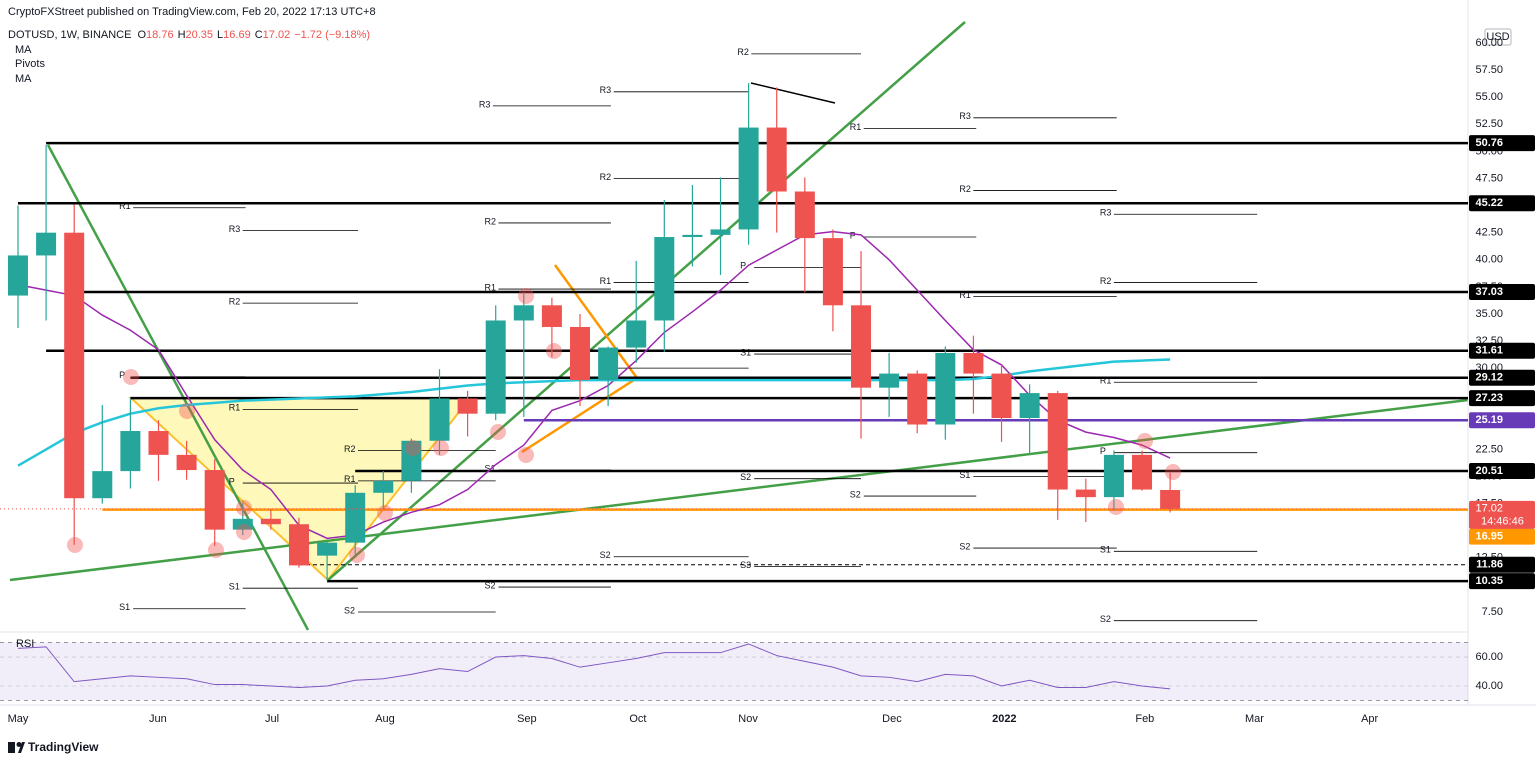 This screenshot has width=1536, height=763. I want to click on x-tick-label: Mar, so click(1254, 719).